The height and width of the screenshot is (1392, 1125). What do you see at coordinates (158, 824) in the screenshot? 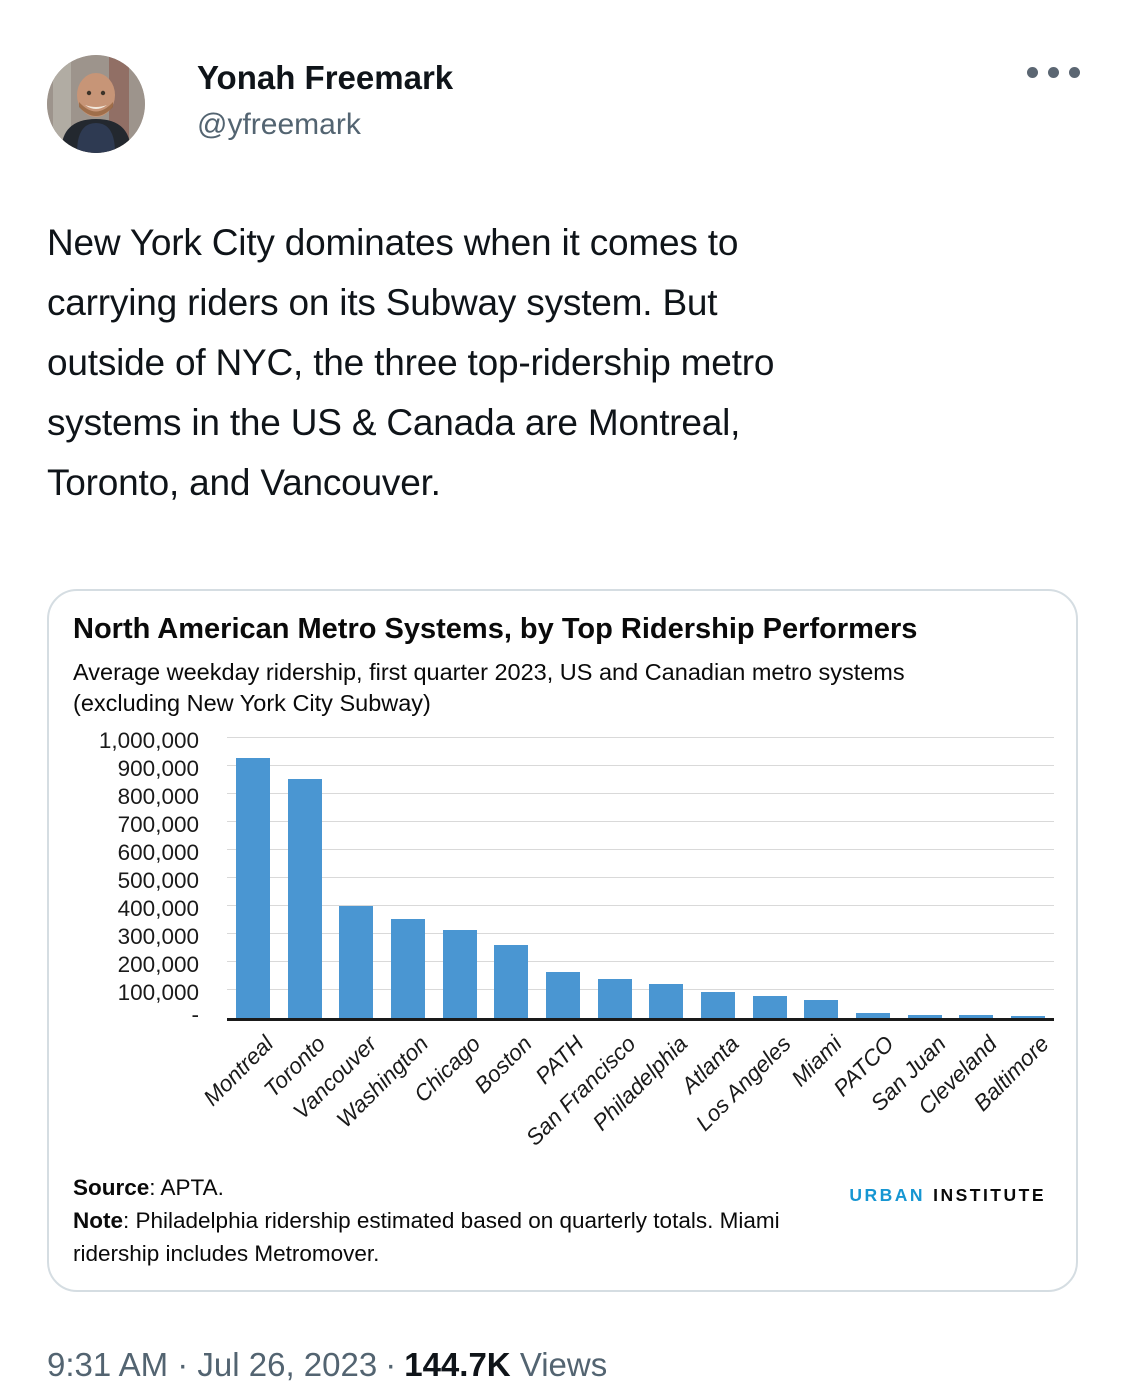
I see `y-tick-label: 700,000` at bounding box center [158, 824].